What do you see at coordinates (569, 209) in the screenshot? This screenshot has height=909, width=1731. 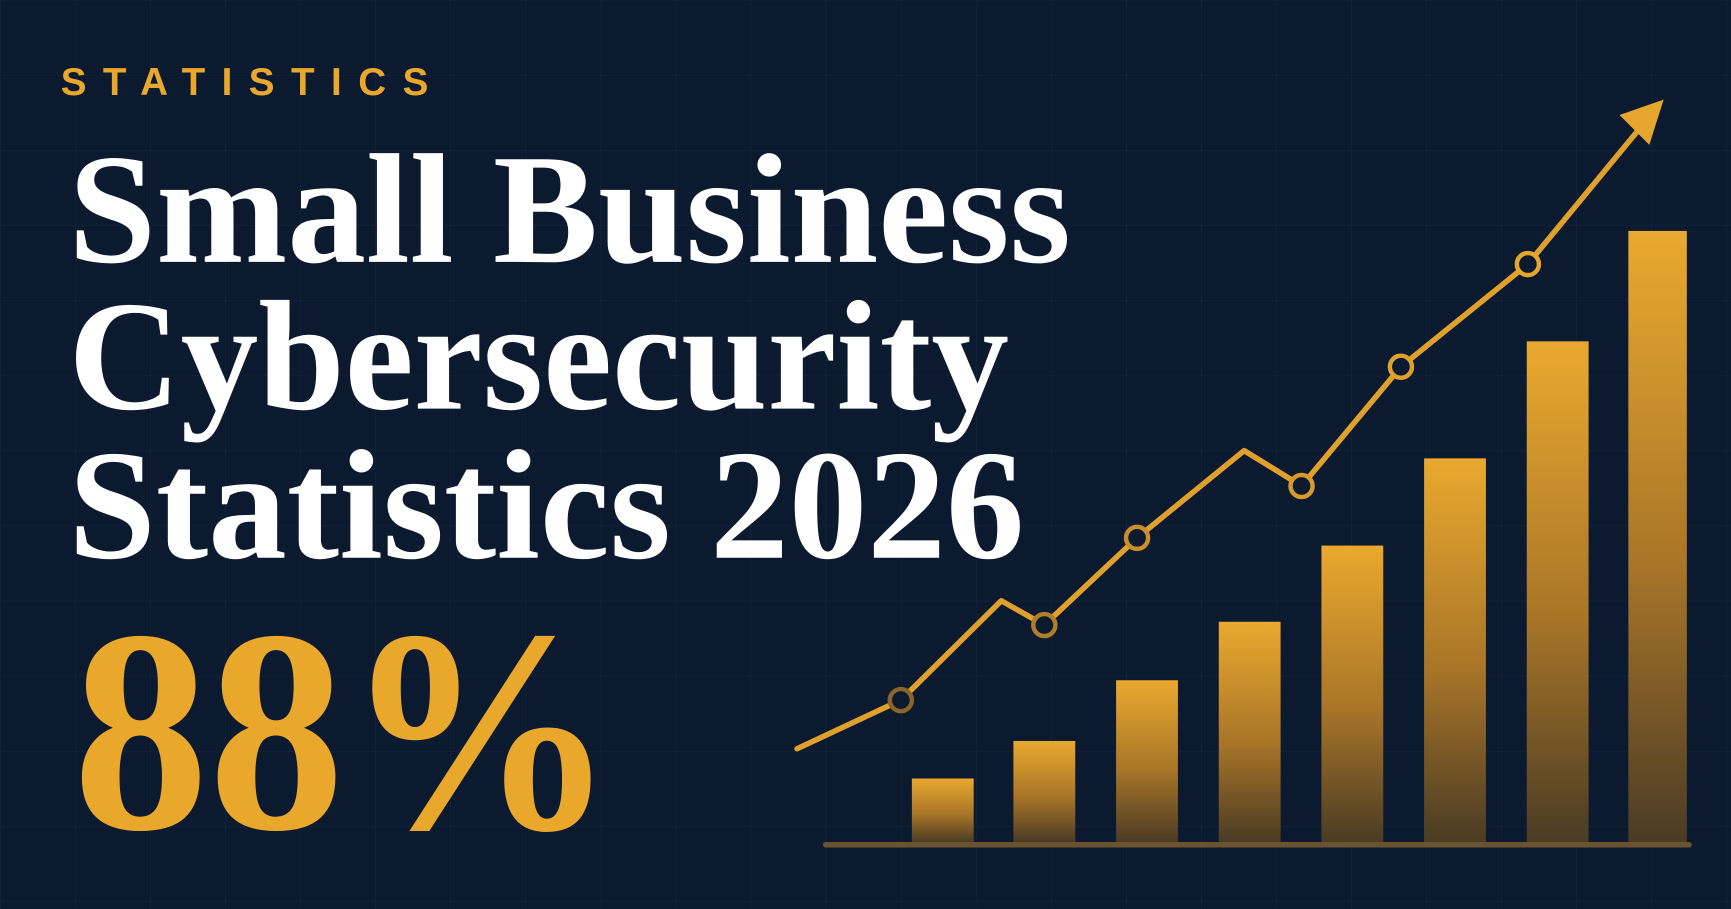 I see `title-line: Small Business` at bounding box center [569, 209].